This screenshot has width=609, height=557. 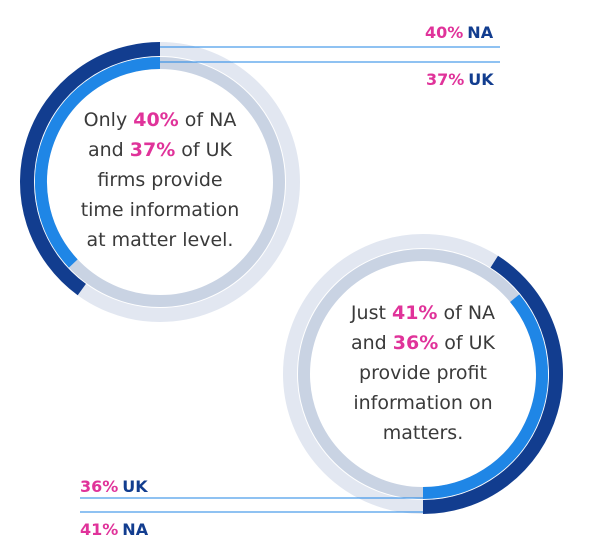 What do you see at coordinates (152, 150) in the screenshot?
I see `chart1-uk-inline-pct: 37%` at bounding box center [152, 150].